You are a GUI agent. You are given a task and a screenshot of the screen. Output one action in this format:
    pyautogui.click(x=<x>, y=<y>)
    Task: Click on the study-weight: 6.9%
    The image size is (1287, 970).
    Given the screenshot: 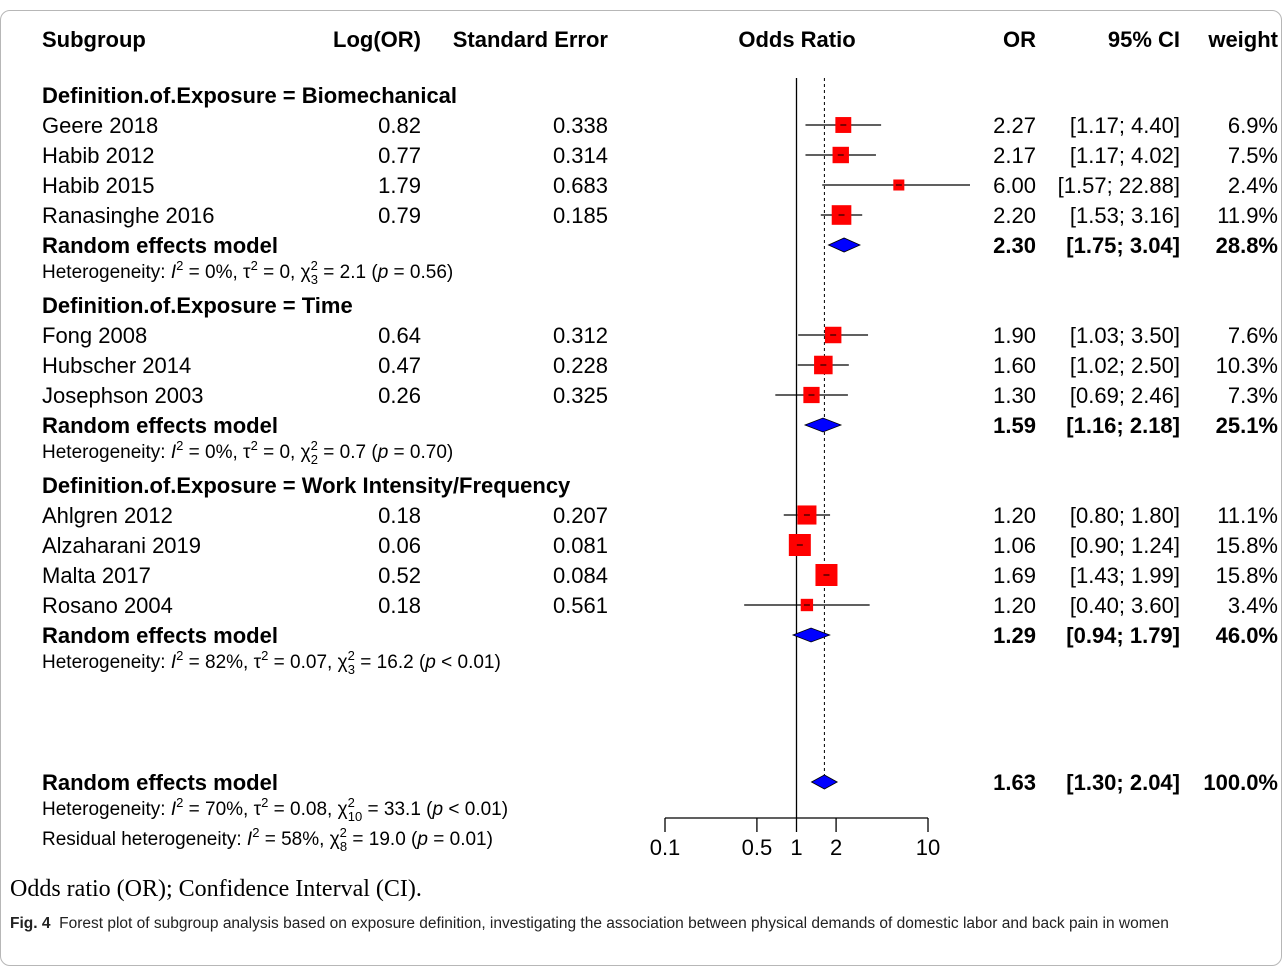 What is the action you would take?
    pyautogui.click(x=1253, y=125)
    